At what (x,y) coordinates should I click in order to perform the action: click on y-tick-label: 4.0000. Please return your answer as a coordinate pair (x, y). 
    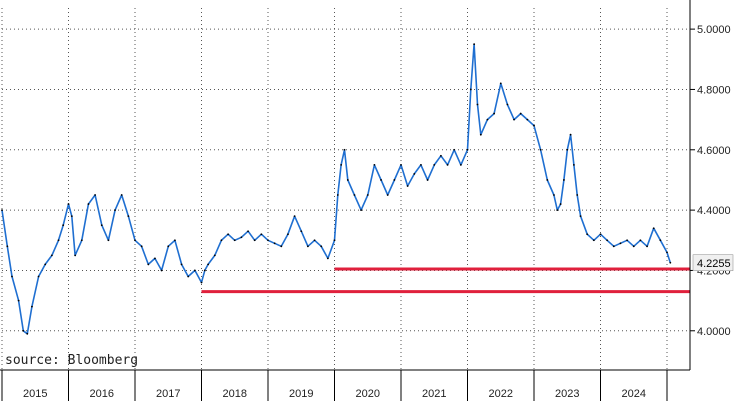
    Looking at the image, I should click on (714, 332).